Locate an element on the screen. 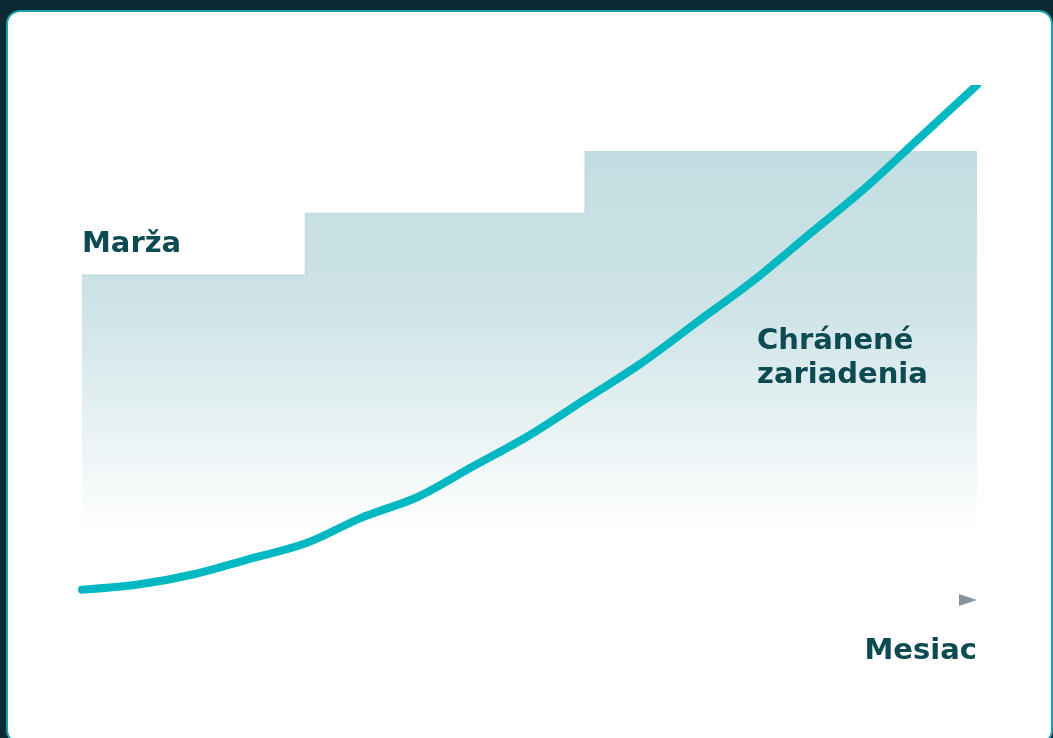 This screenshot has height=738, width=1053. series-label: Marža is located at coordinates (132, 242).